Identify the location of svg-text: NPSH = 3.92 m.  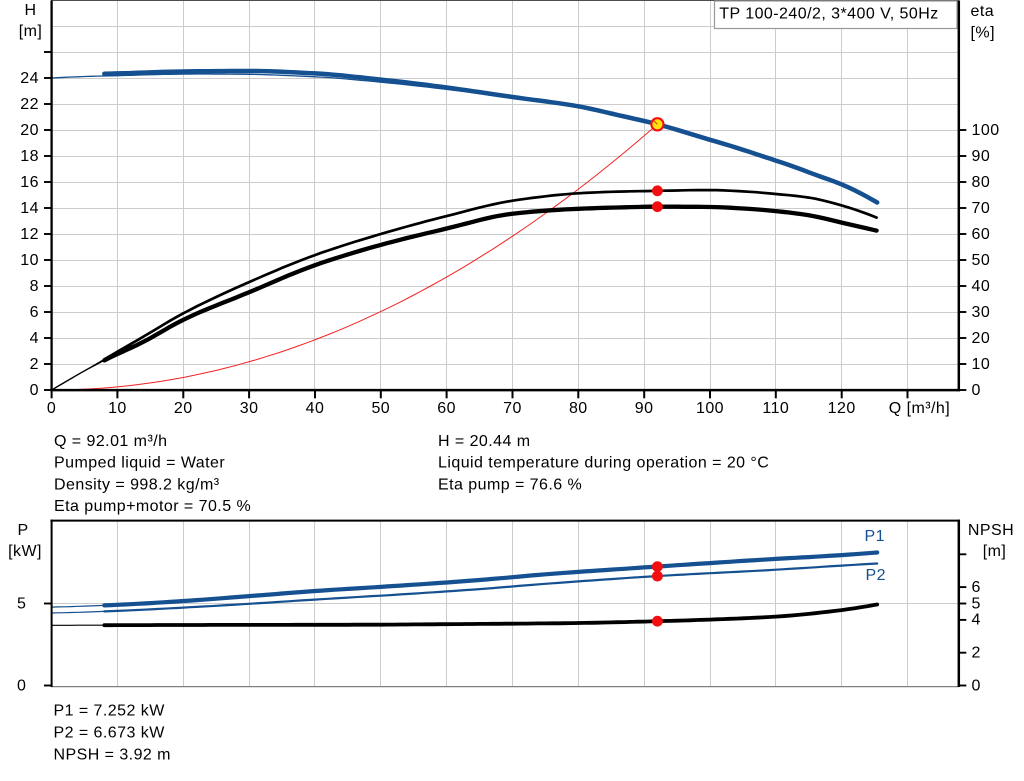
(112, 754).